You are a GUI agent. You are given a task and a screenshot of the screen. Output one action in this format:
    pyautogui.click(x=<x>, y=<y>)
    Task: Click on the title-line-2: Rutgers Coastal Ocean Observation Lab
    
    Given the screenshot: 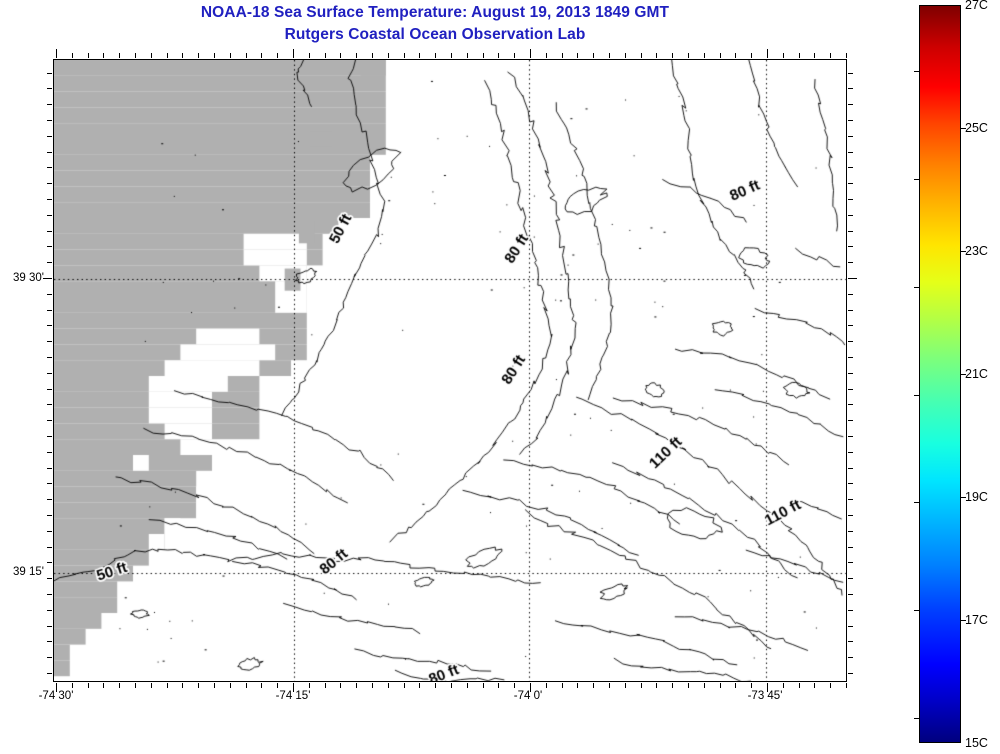 What is the action you would take?
    pyautogui.click(x=435, y=34)
    